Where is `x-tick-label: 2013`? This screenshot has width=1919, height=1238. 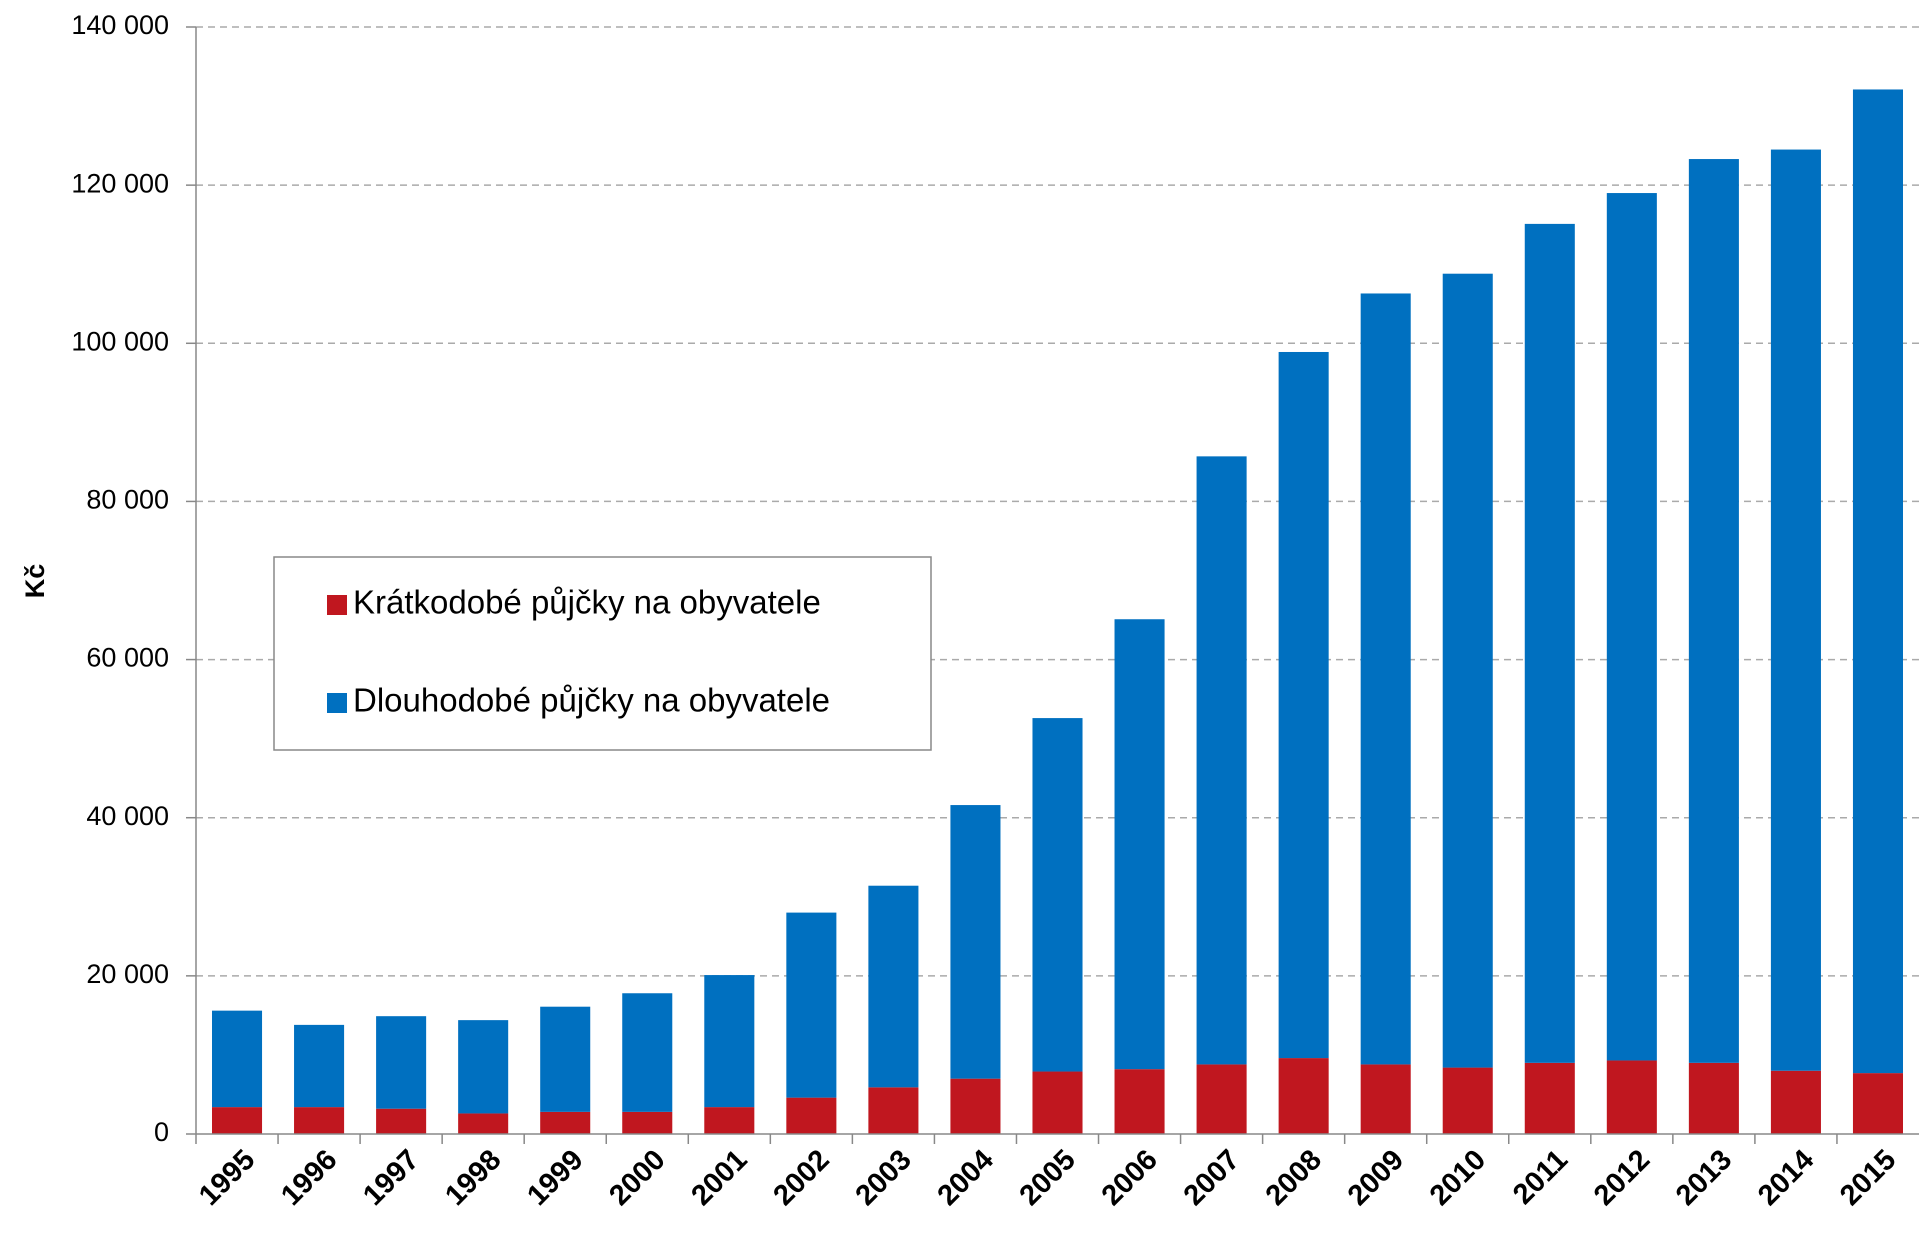 x-tick-label: 2013 is located at coordinates (1704, 1178).